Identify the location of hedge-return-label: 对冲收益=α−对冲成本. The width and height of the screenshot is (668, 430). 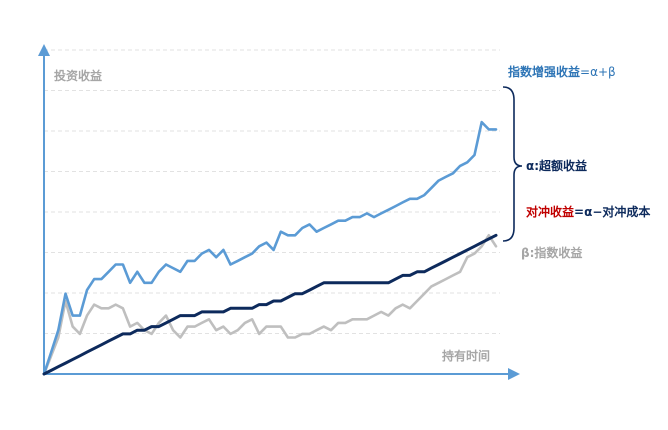
(588, 211).